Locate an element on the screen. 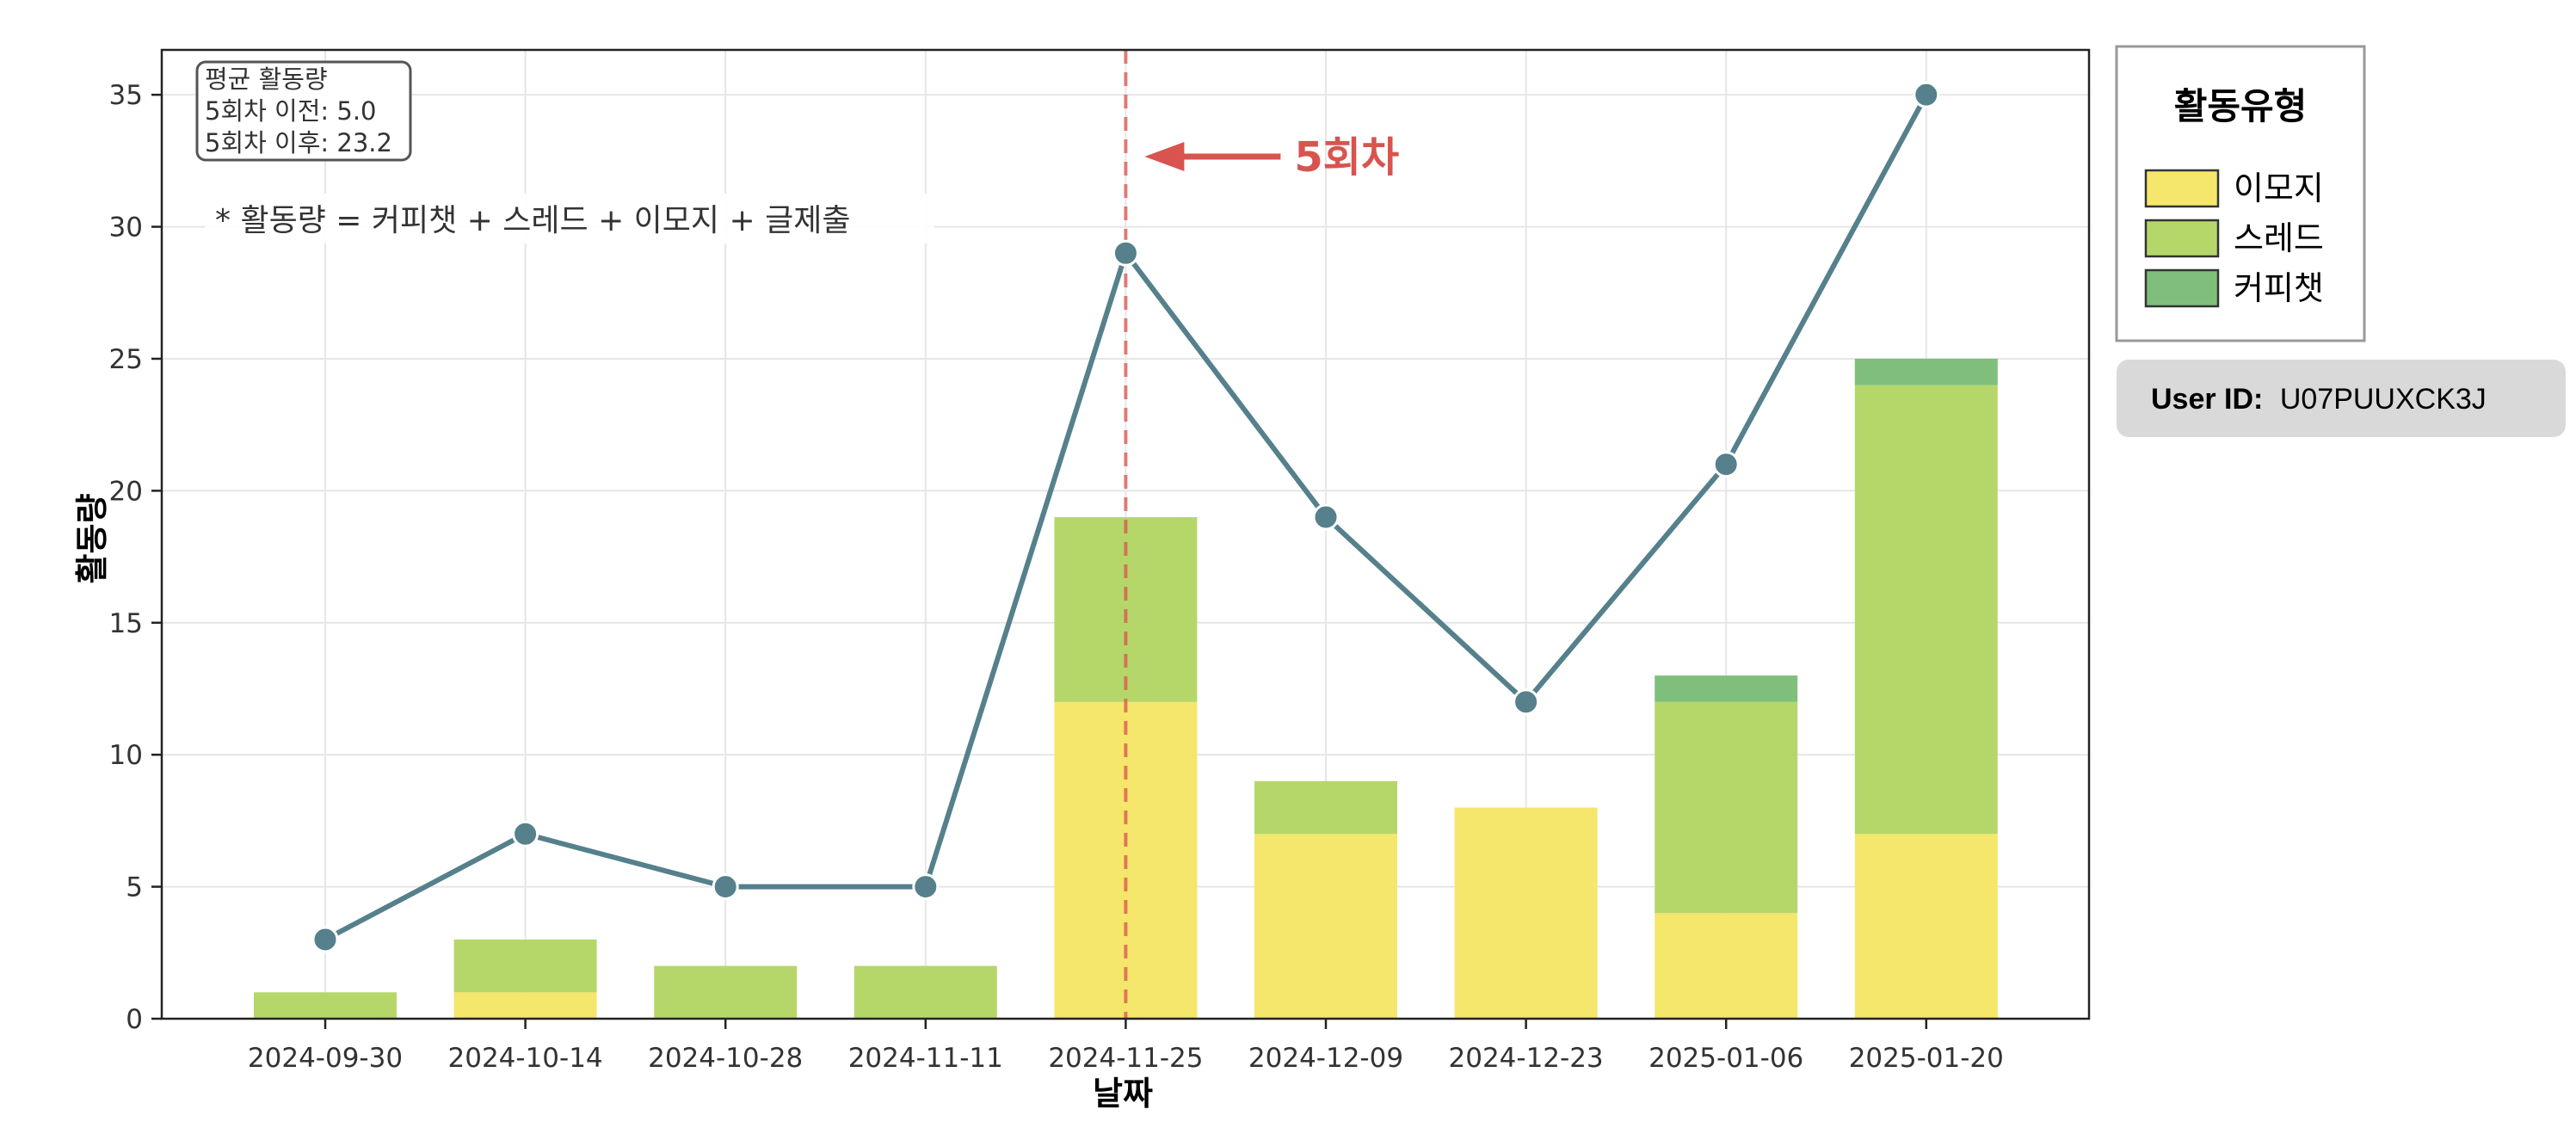  y-tick-label: 20 is located at coordinates (126, 492).